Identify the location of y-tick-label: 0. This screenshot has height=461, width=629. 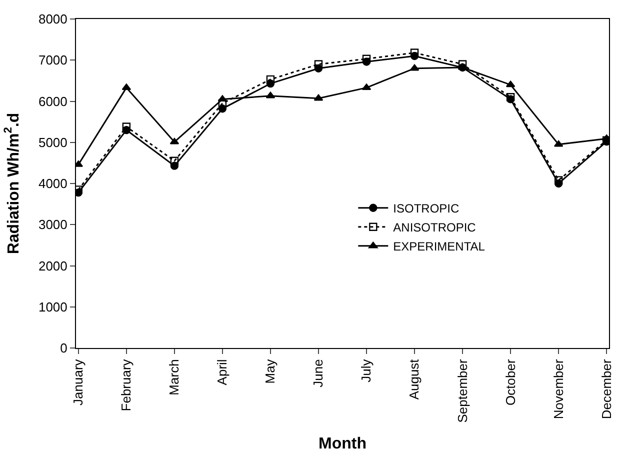
(64, 348).